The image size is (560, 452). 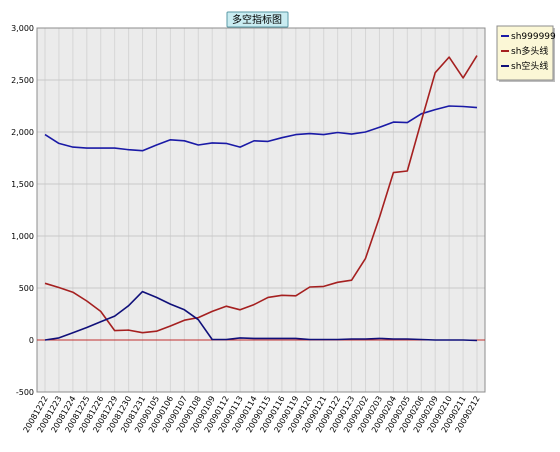 I want to click on legend: sh999999 sh多头线 sh空头线, so click(x=526, y=53).